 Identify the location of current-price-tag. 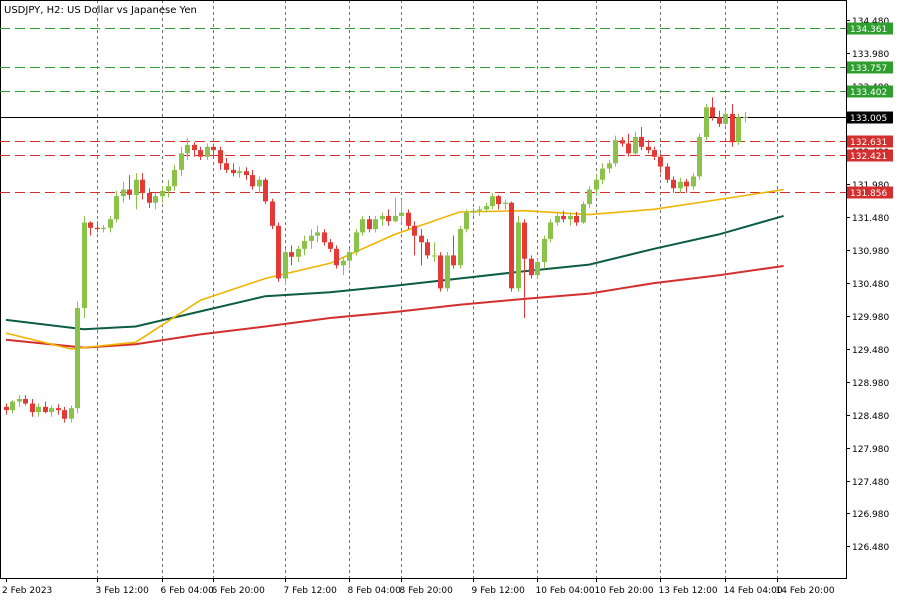
(870, 117).